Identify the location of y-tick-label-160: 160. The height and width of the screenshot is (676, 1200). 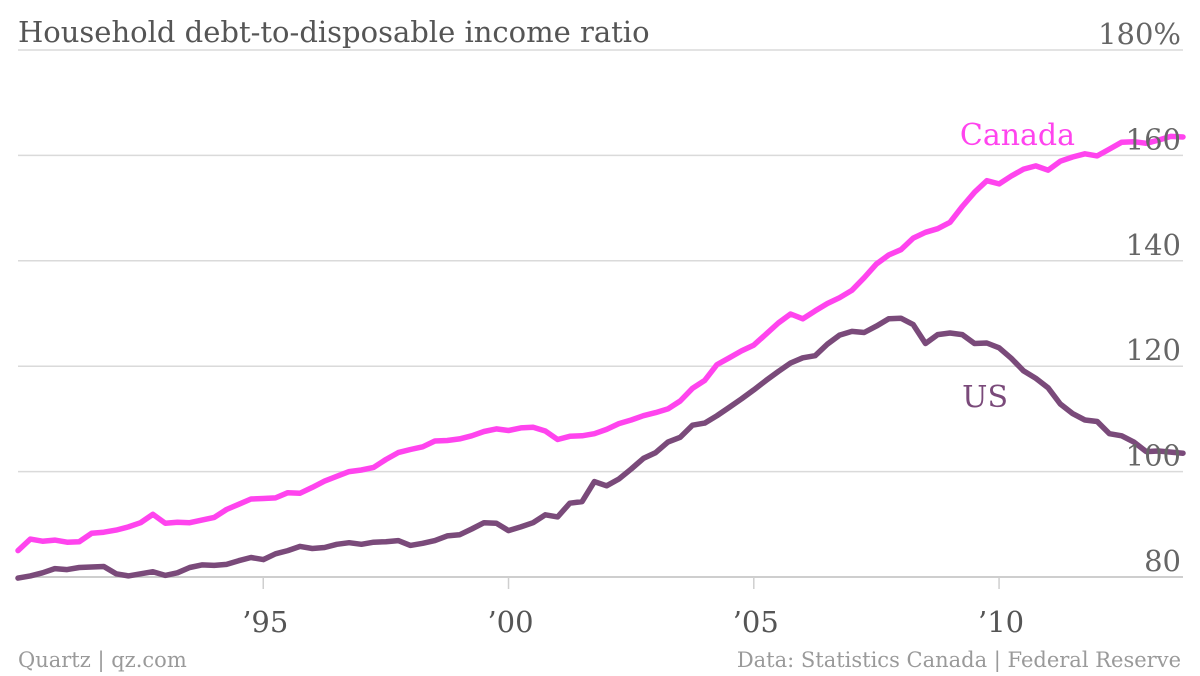
(1153, 139).